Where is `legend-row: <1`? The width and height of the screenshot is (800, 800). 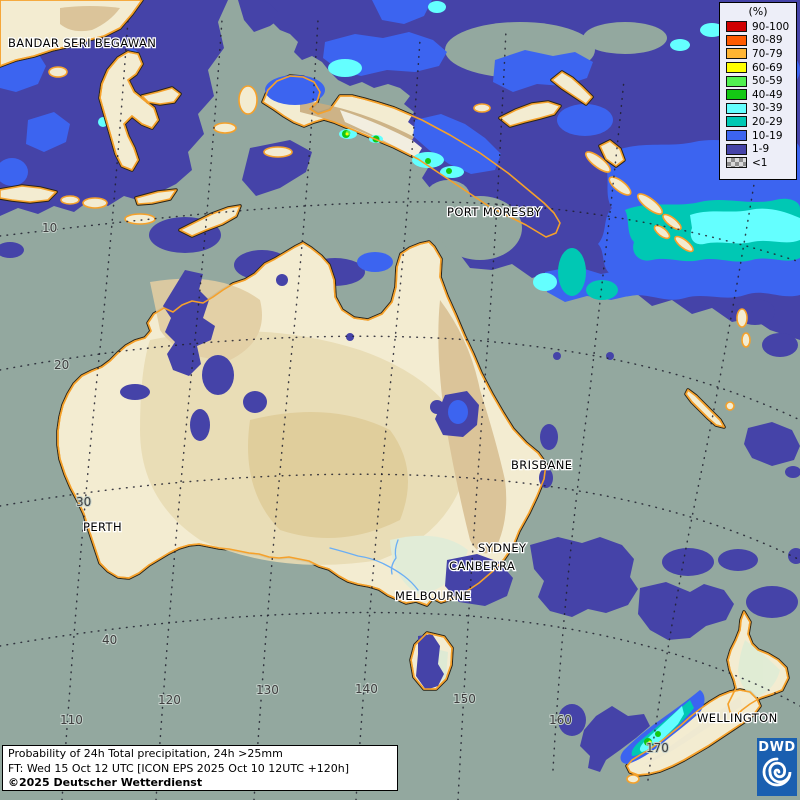
legend-row: <1 is located at coordinates (758, 163).